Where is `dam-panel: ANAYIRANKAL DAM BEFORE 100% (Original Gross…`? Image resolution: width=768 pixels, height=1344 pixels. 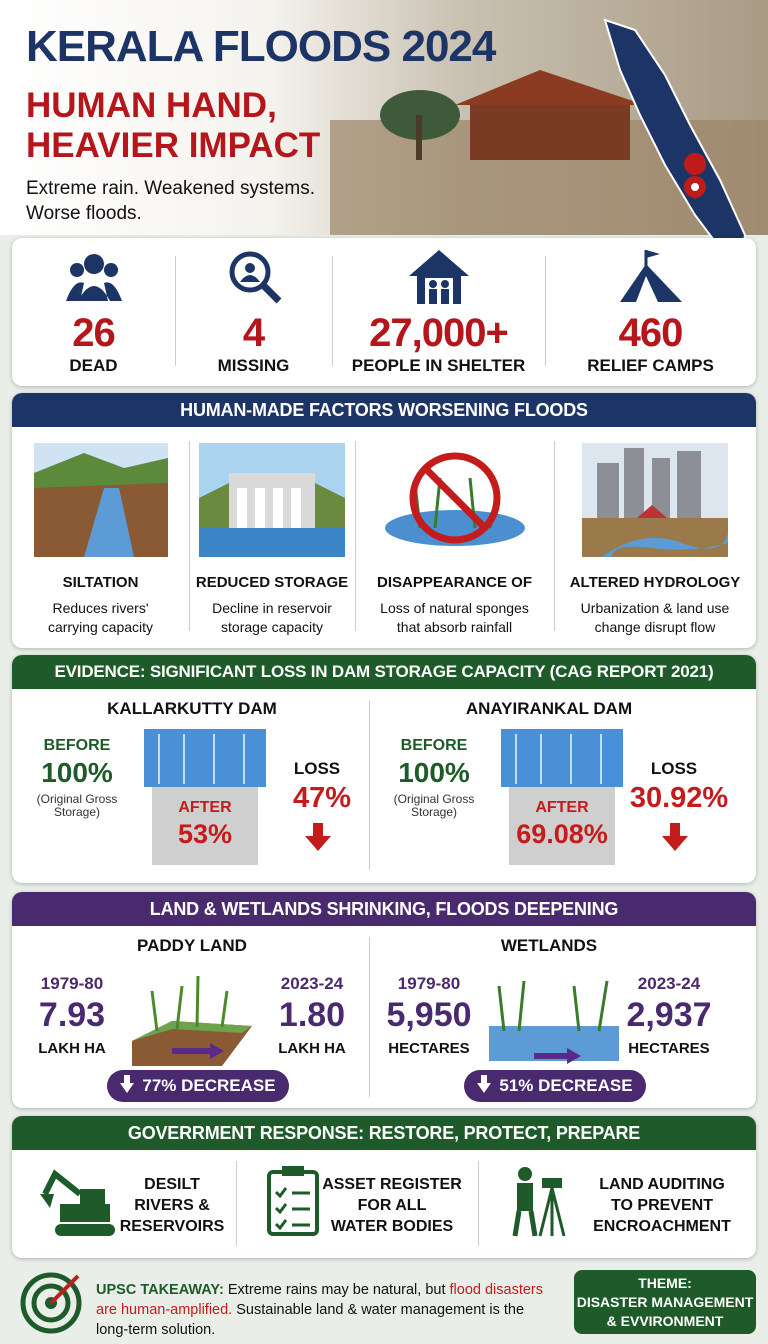
dam-panel: ANAYIRANKAL DAM BEFORE 100% (Original Gross… is located at coordinates (553, 784).